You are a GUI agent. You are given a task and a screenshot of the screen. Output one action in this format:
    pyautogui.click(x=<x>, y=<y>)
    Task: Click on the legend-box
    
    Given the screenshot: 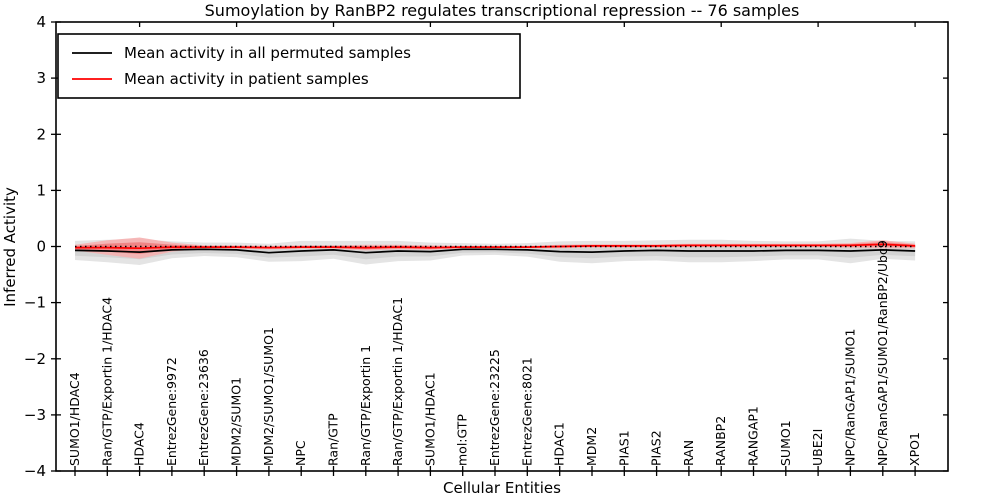 What is the action you would take?
    pyautogui.click(x=289, y=66)
    